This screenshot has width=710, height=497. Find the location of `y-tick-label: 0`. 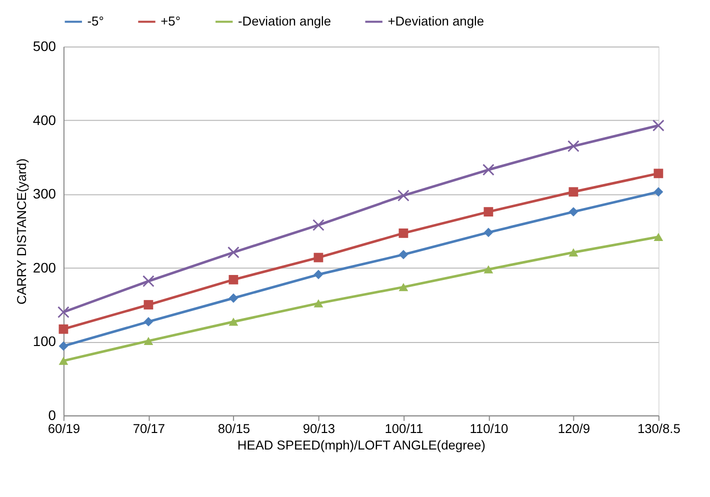

y-tick-label: 0 is located at coordinates (52, 414).